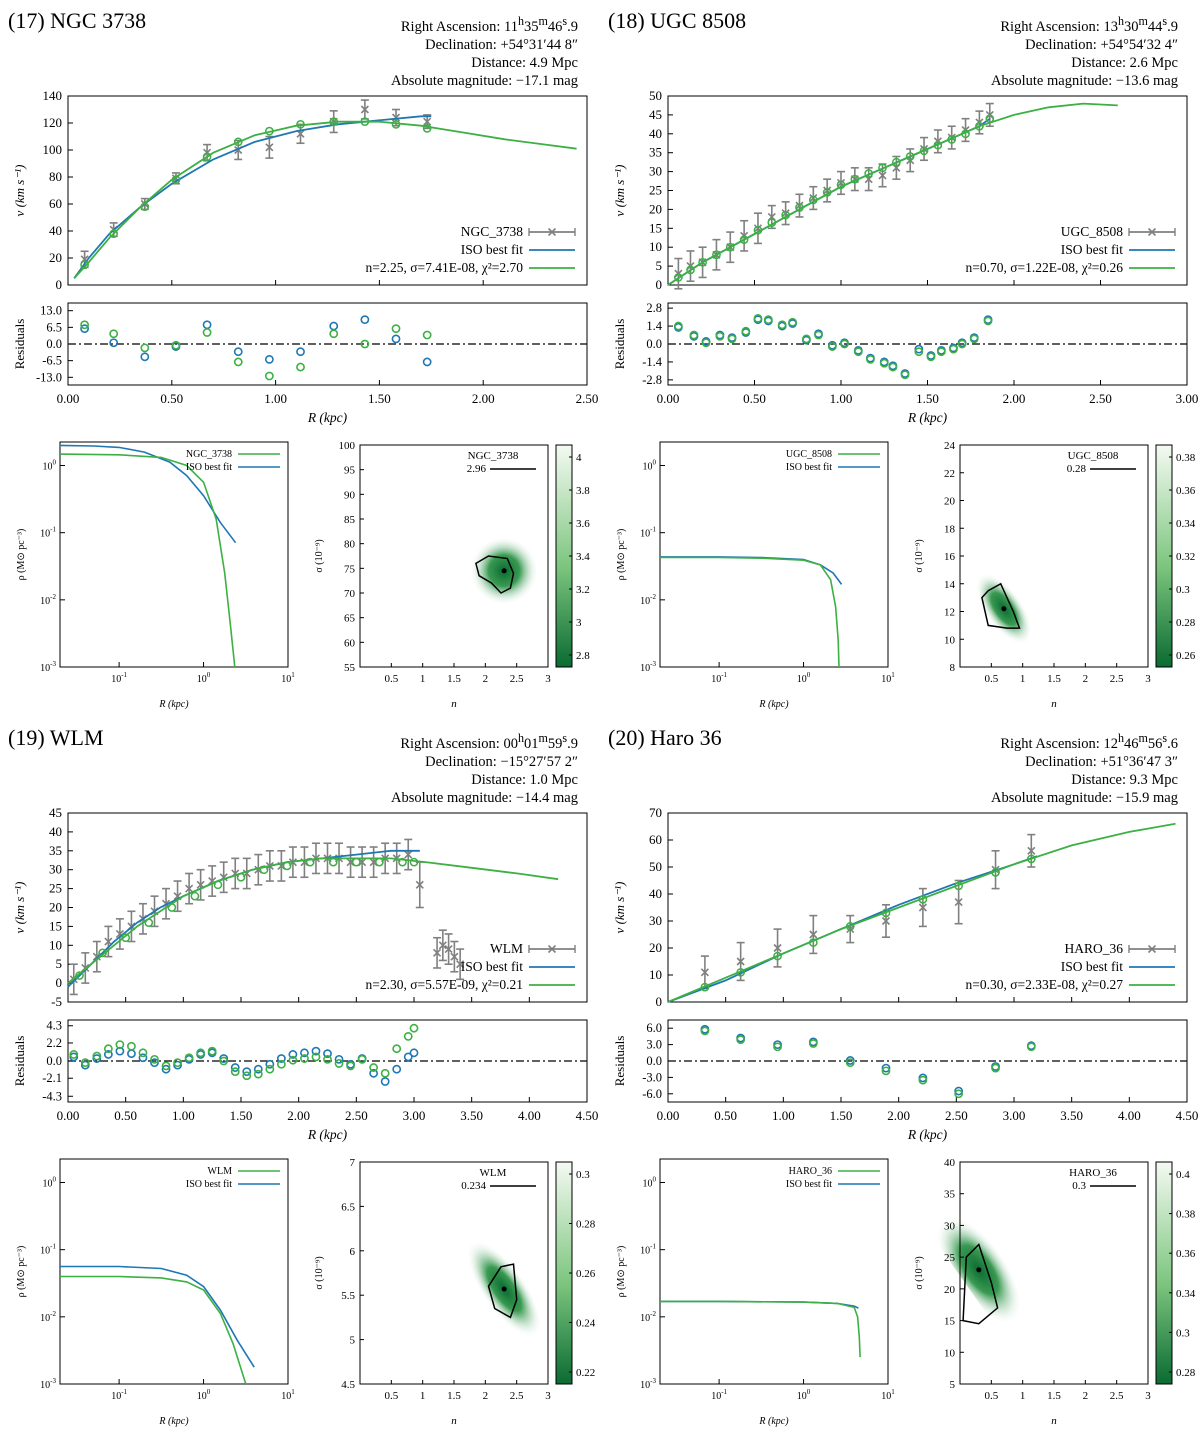  What do you see at coordinates (1084, 762) in the screenshot?
I see `dec-line: Declination: +51°36′47 3″` at bounding box center [1084, 762].